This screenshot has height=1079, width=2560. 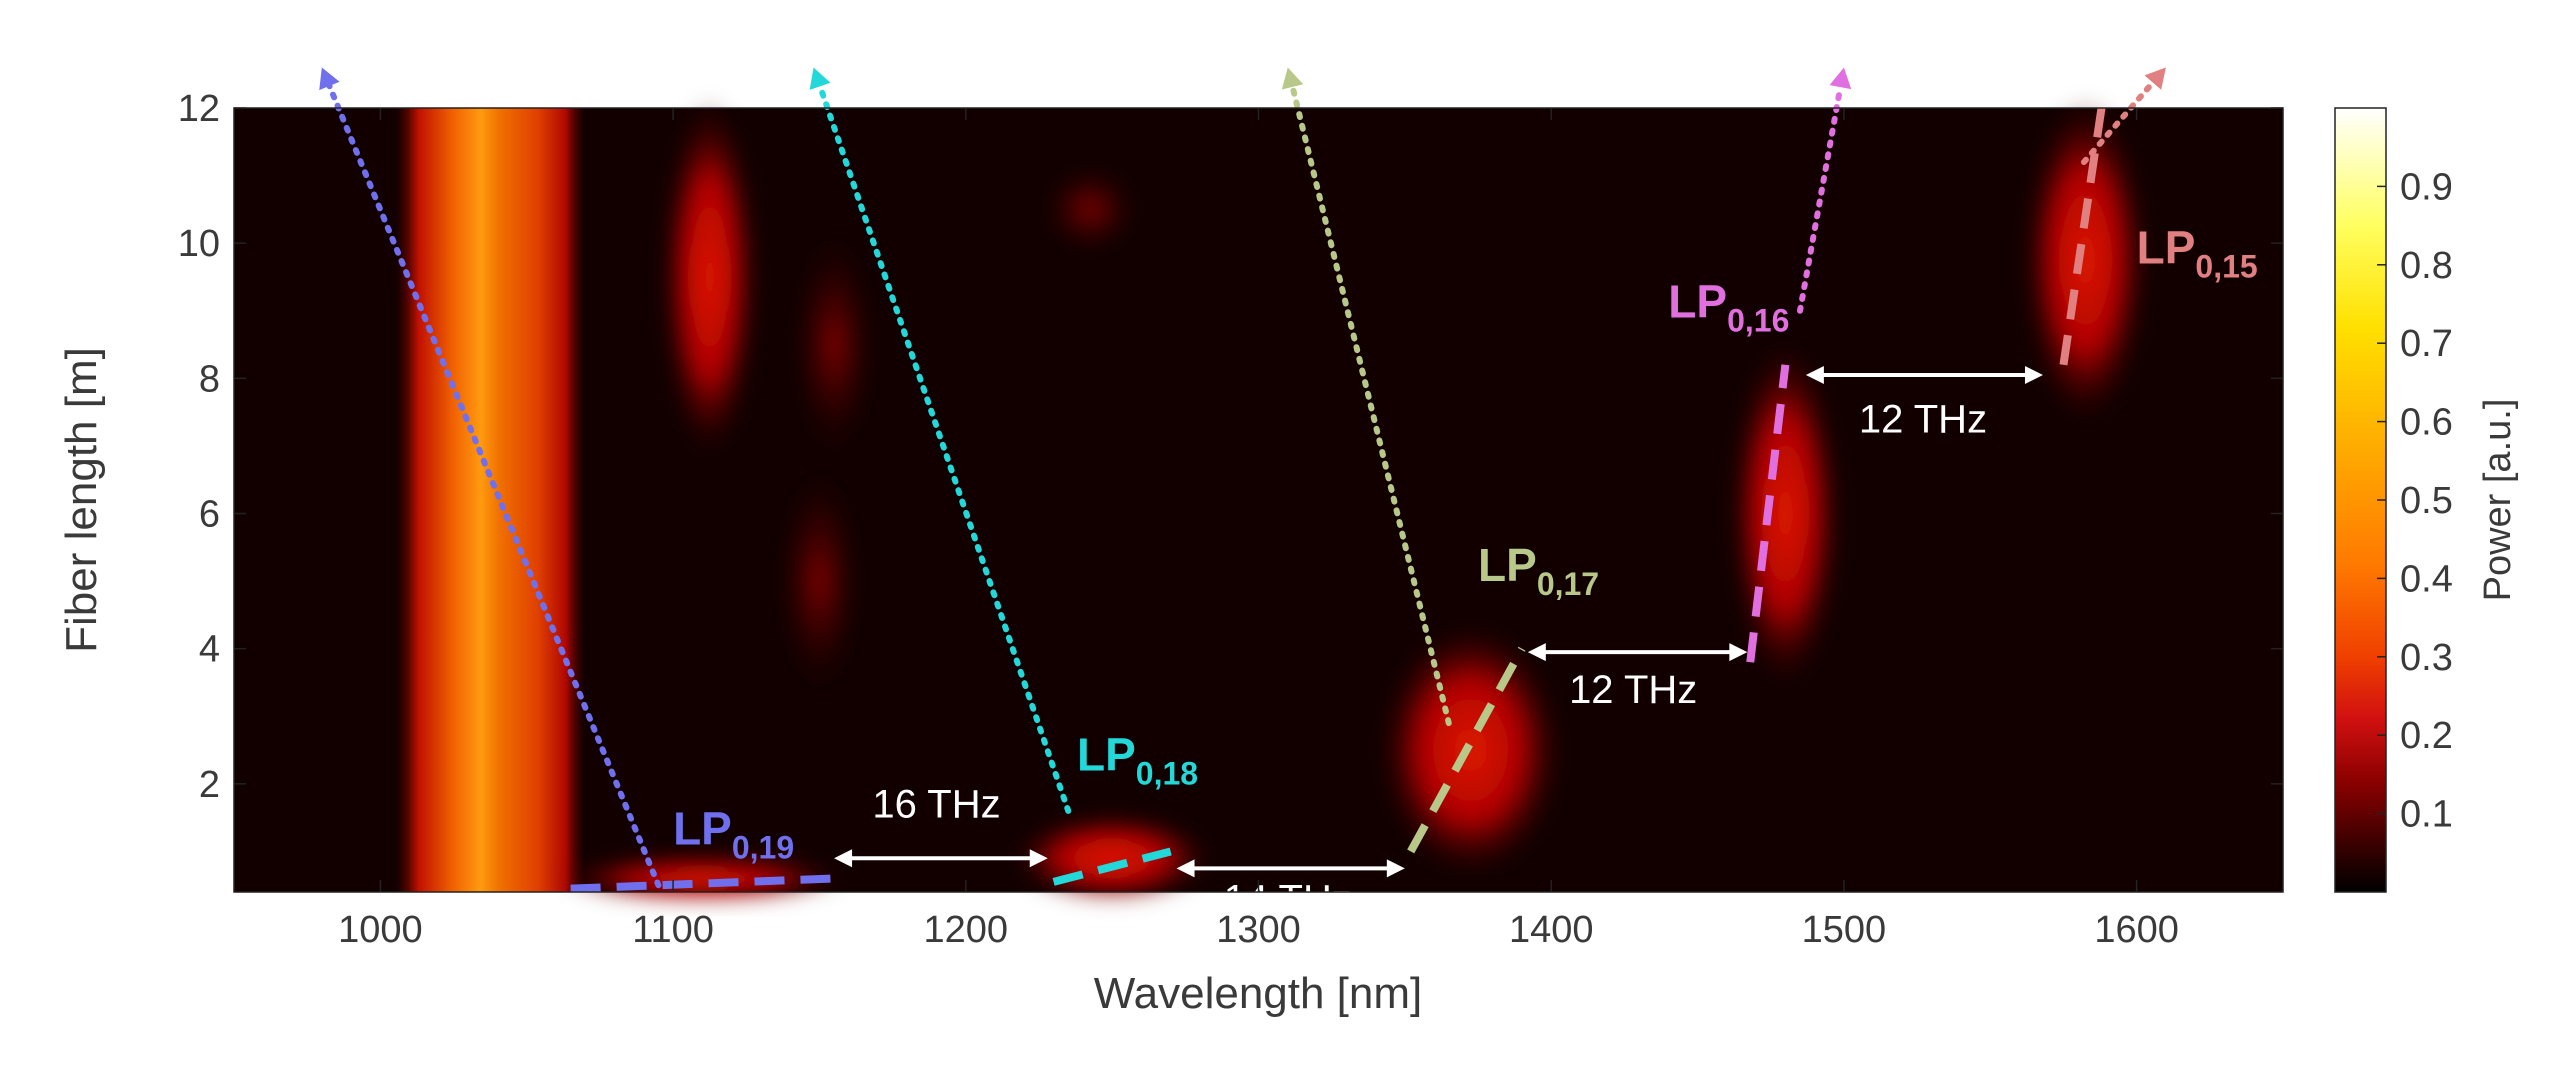 I want to click on mode-label-0-18: LP0,18, so click(x=1137, y=759).